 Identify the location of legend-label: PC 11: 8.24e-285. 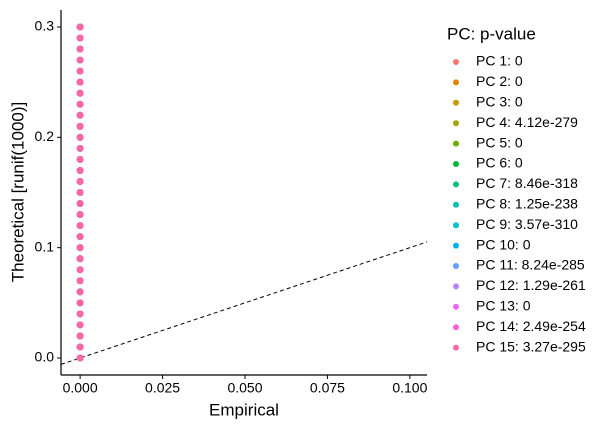
(530, 265).